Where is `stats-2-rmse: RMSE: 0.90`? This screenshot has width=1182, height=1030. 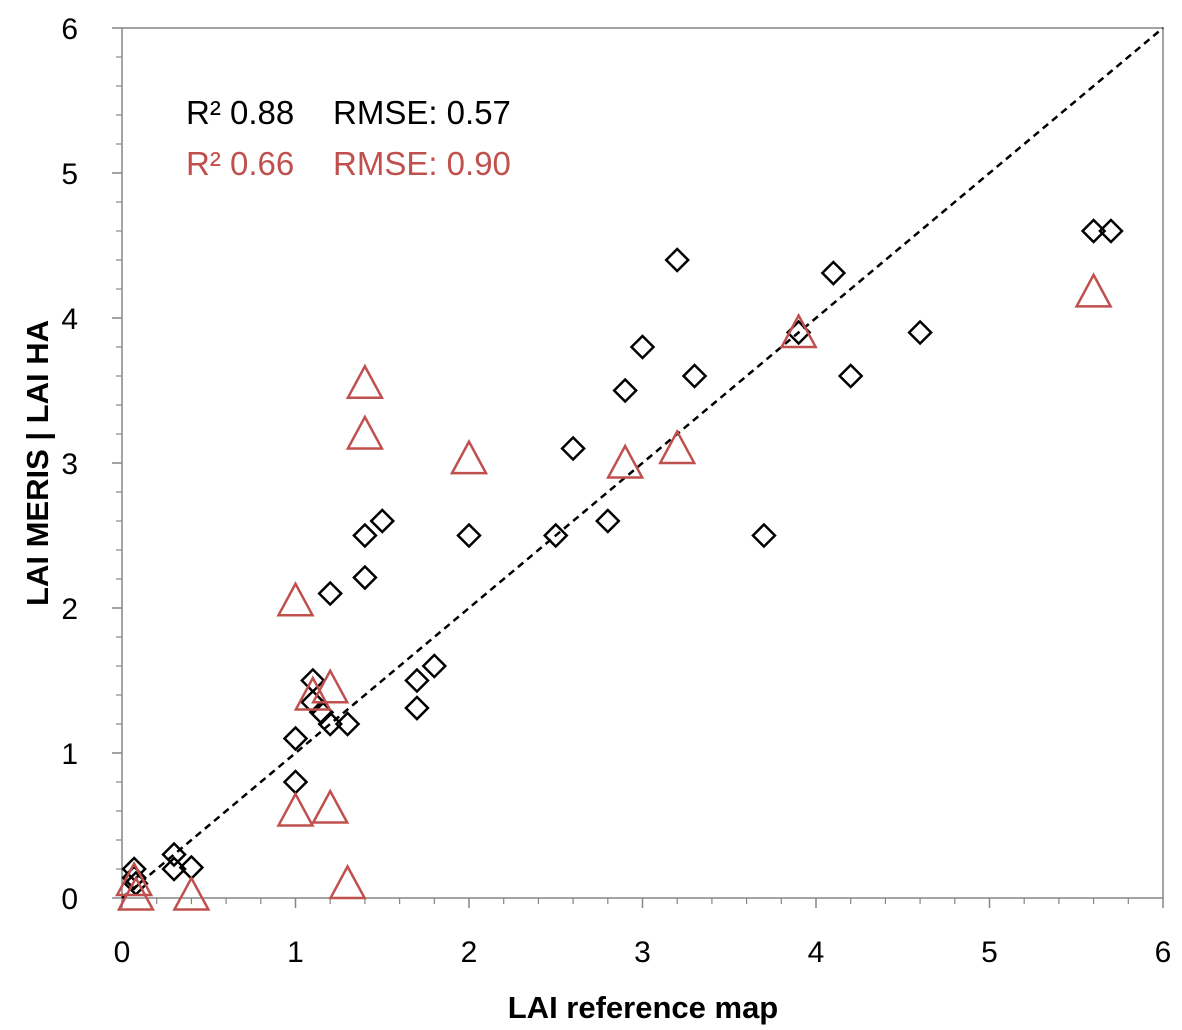 stats-2-rmse: RMSE: 0.90 is located at coordinates (422, 163).